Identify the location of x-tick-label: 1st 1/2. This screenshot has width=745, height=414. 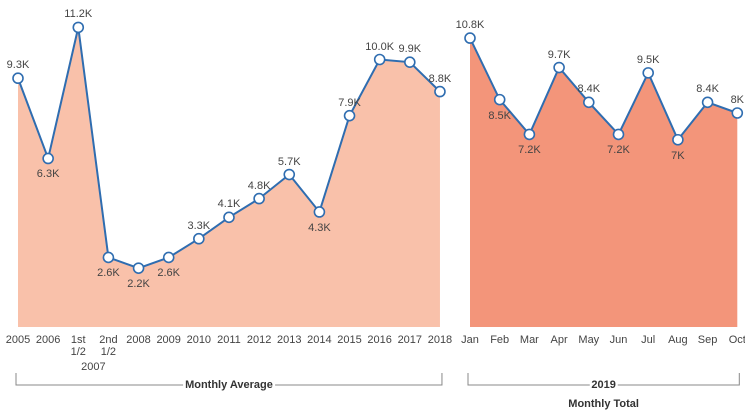
(78, 346).